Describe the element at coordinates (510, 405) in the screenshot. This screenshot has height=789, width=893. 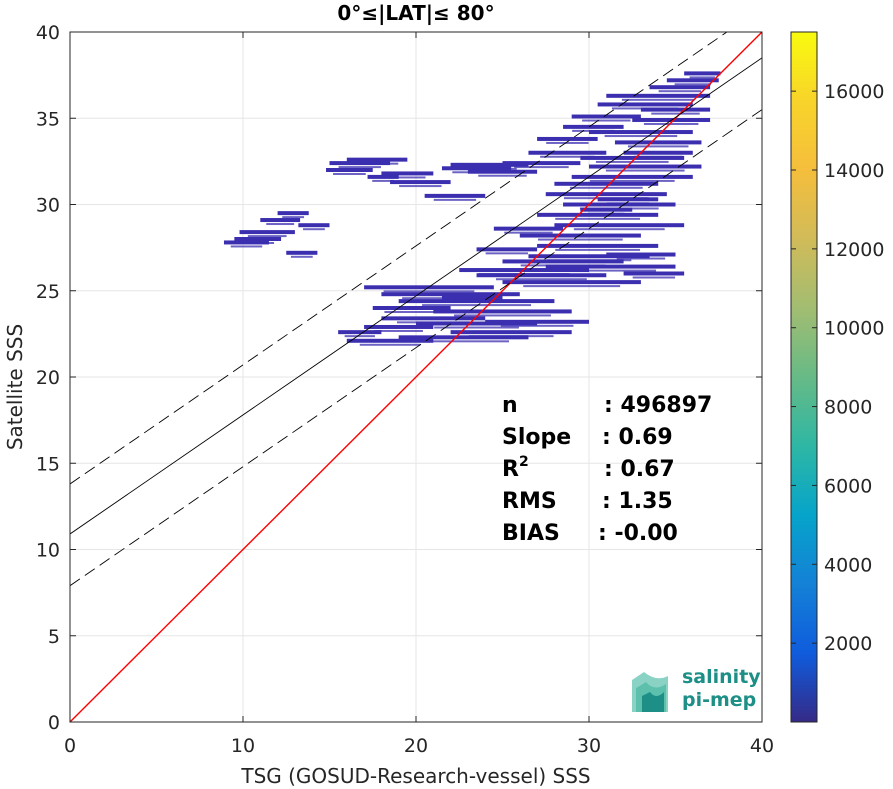
I see `stat-label: n` at that location.